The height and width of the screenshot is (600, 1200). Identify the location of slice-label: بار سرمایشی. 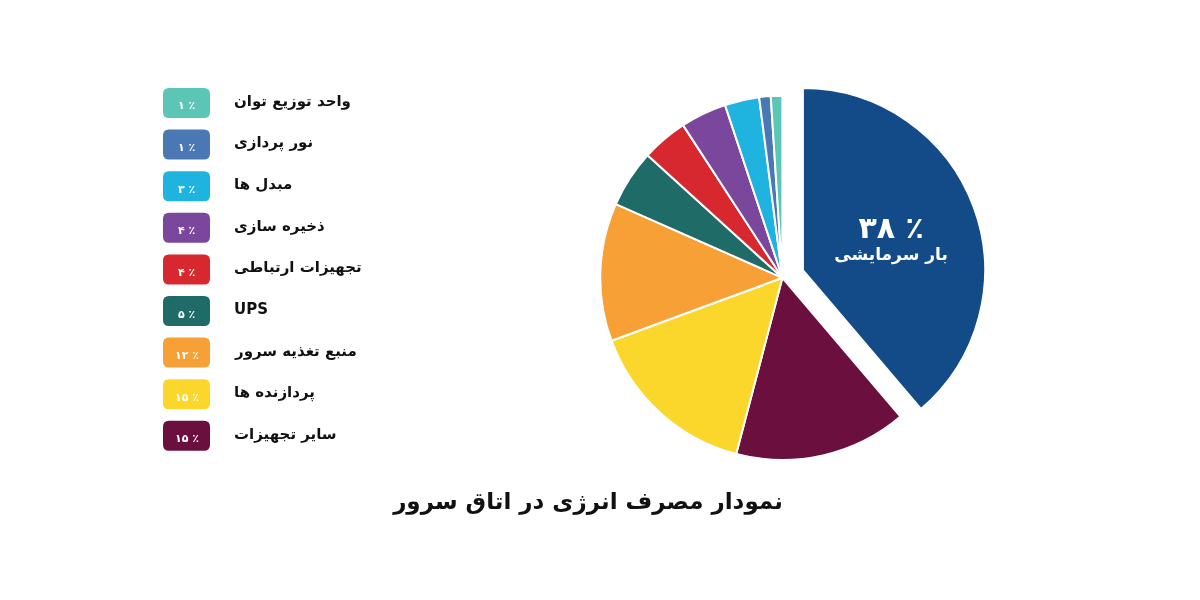
(891, 255).